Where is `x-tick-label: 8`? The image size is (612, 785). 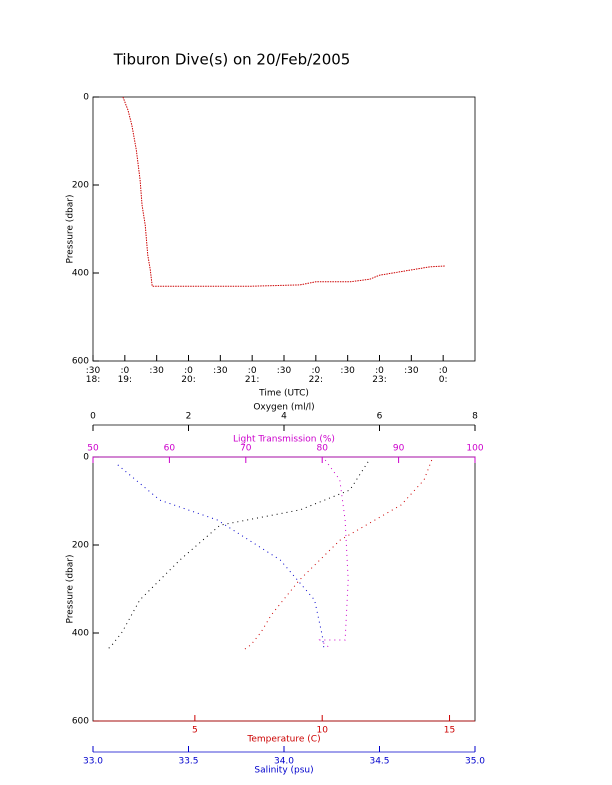
x-tick-label: 8 is located at coordinates (475, 417).